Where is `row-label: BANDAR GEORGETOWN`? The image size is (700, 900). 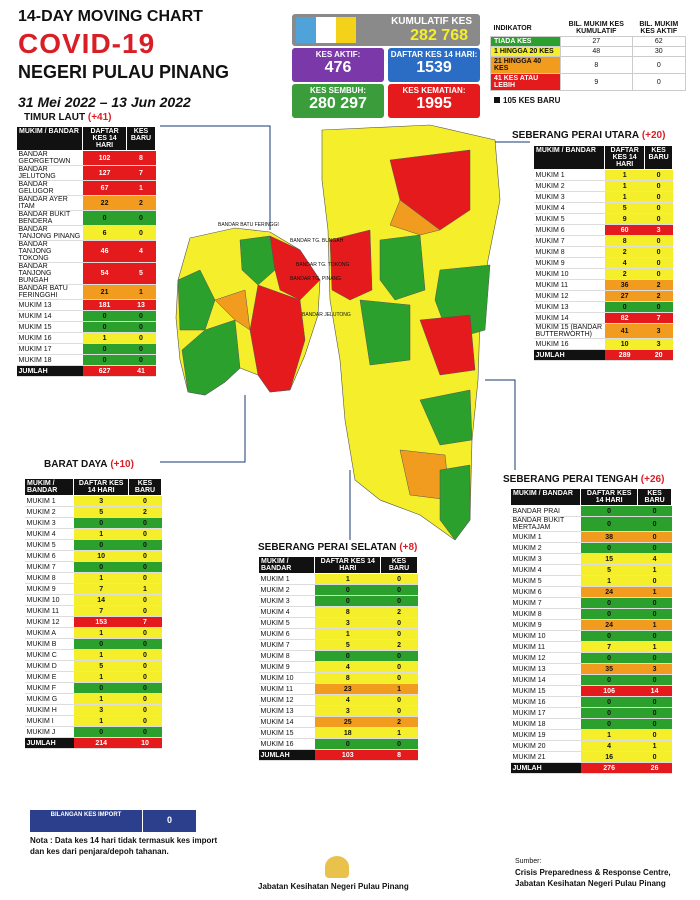 row-label: BANDAR GEORGETOWN is located at coordinates (49, 158).